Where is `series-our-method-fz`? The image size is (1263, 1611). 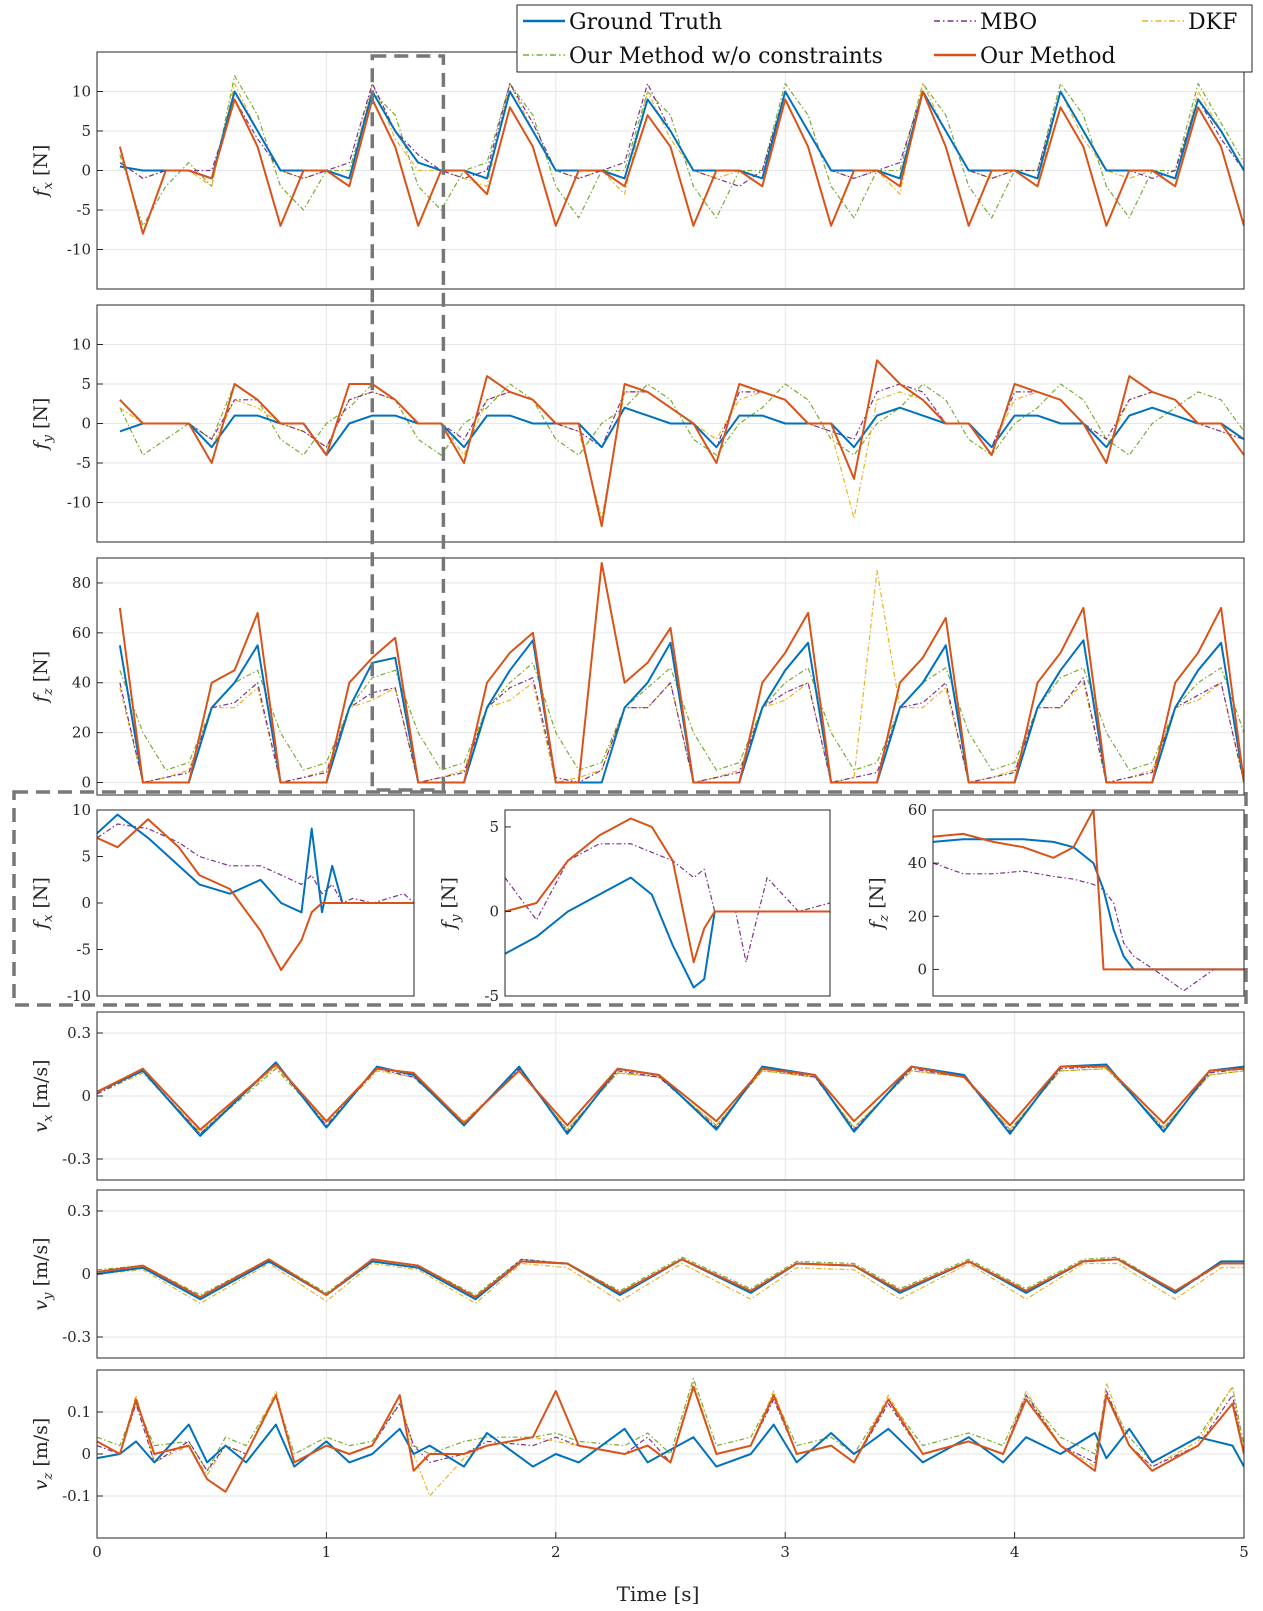
series-our-method-fz is located at coordinates (681, 673).